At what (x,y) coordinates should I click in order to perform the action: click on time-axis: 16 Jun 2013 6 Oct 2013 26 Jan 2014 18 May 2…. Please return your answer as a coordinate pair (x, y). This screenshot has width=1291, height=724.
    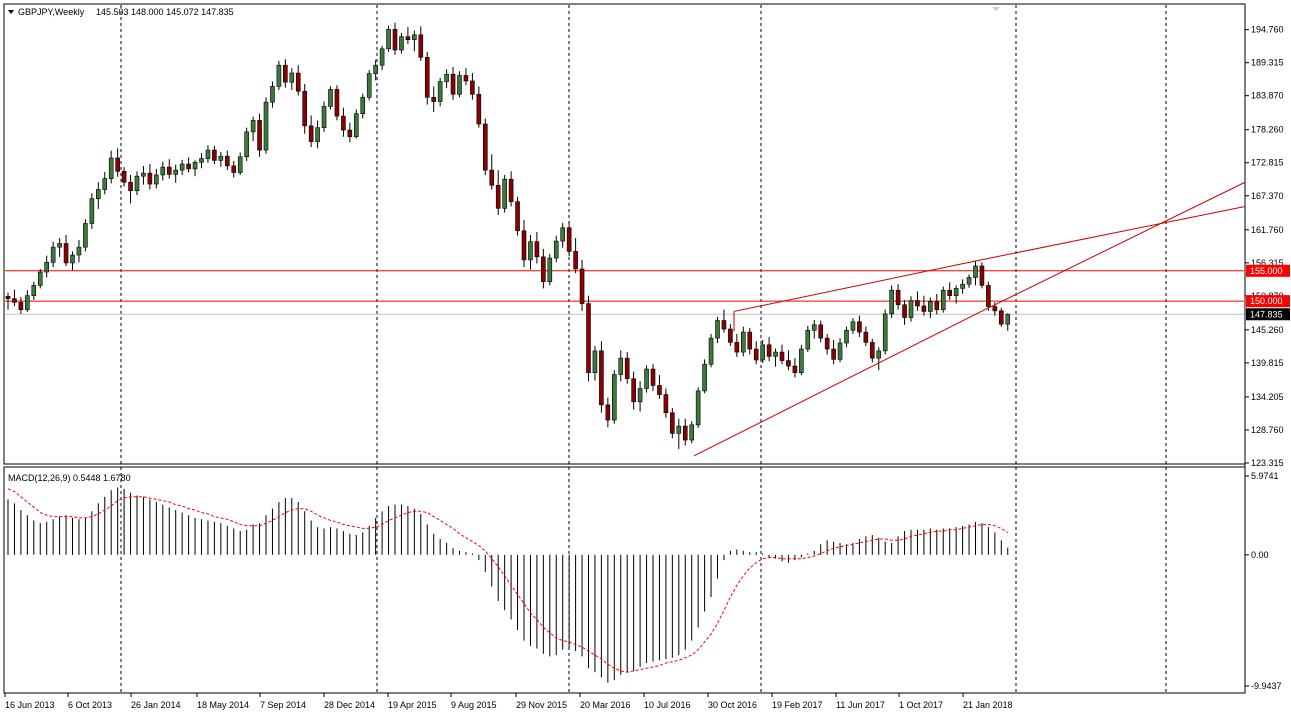
    Looking at the image, I should click on (508, 701).